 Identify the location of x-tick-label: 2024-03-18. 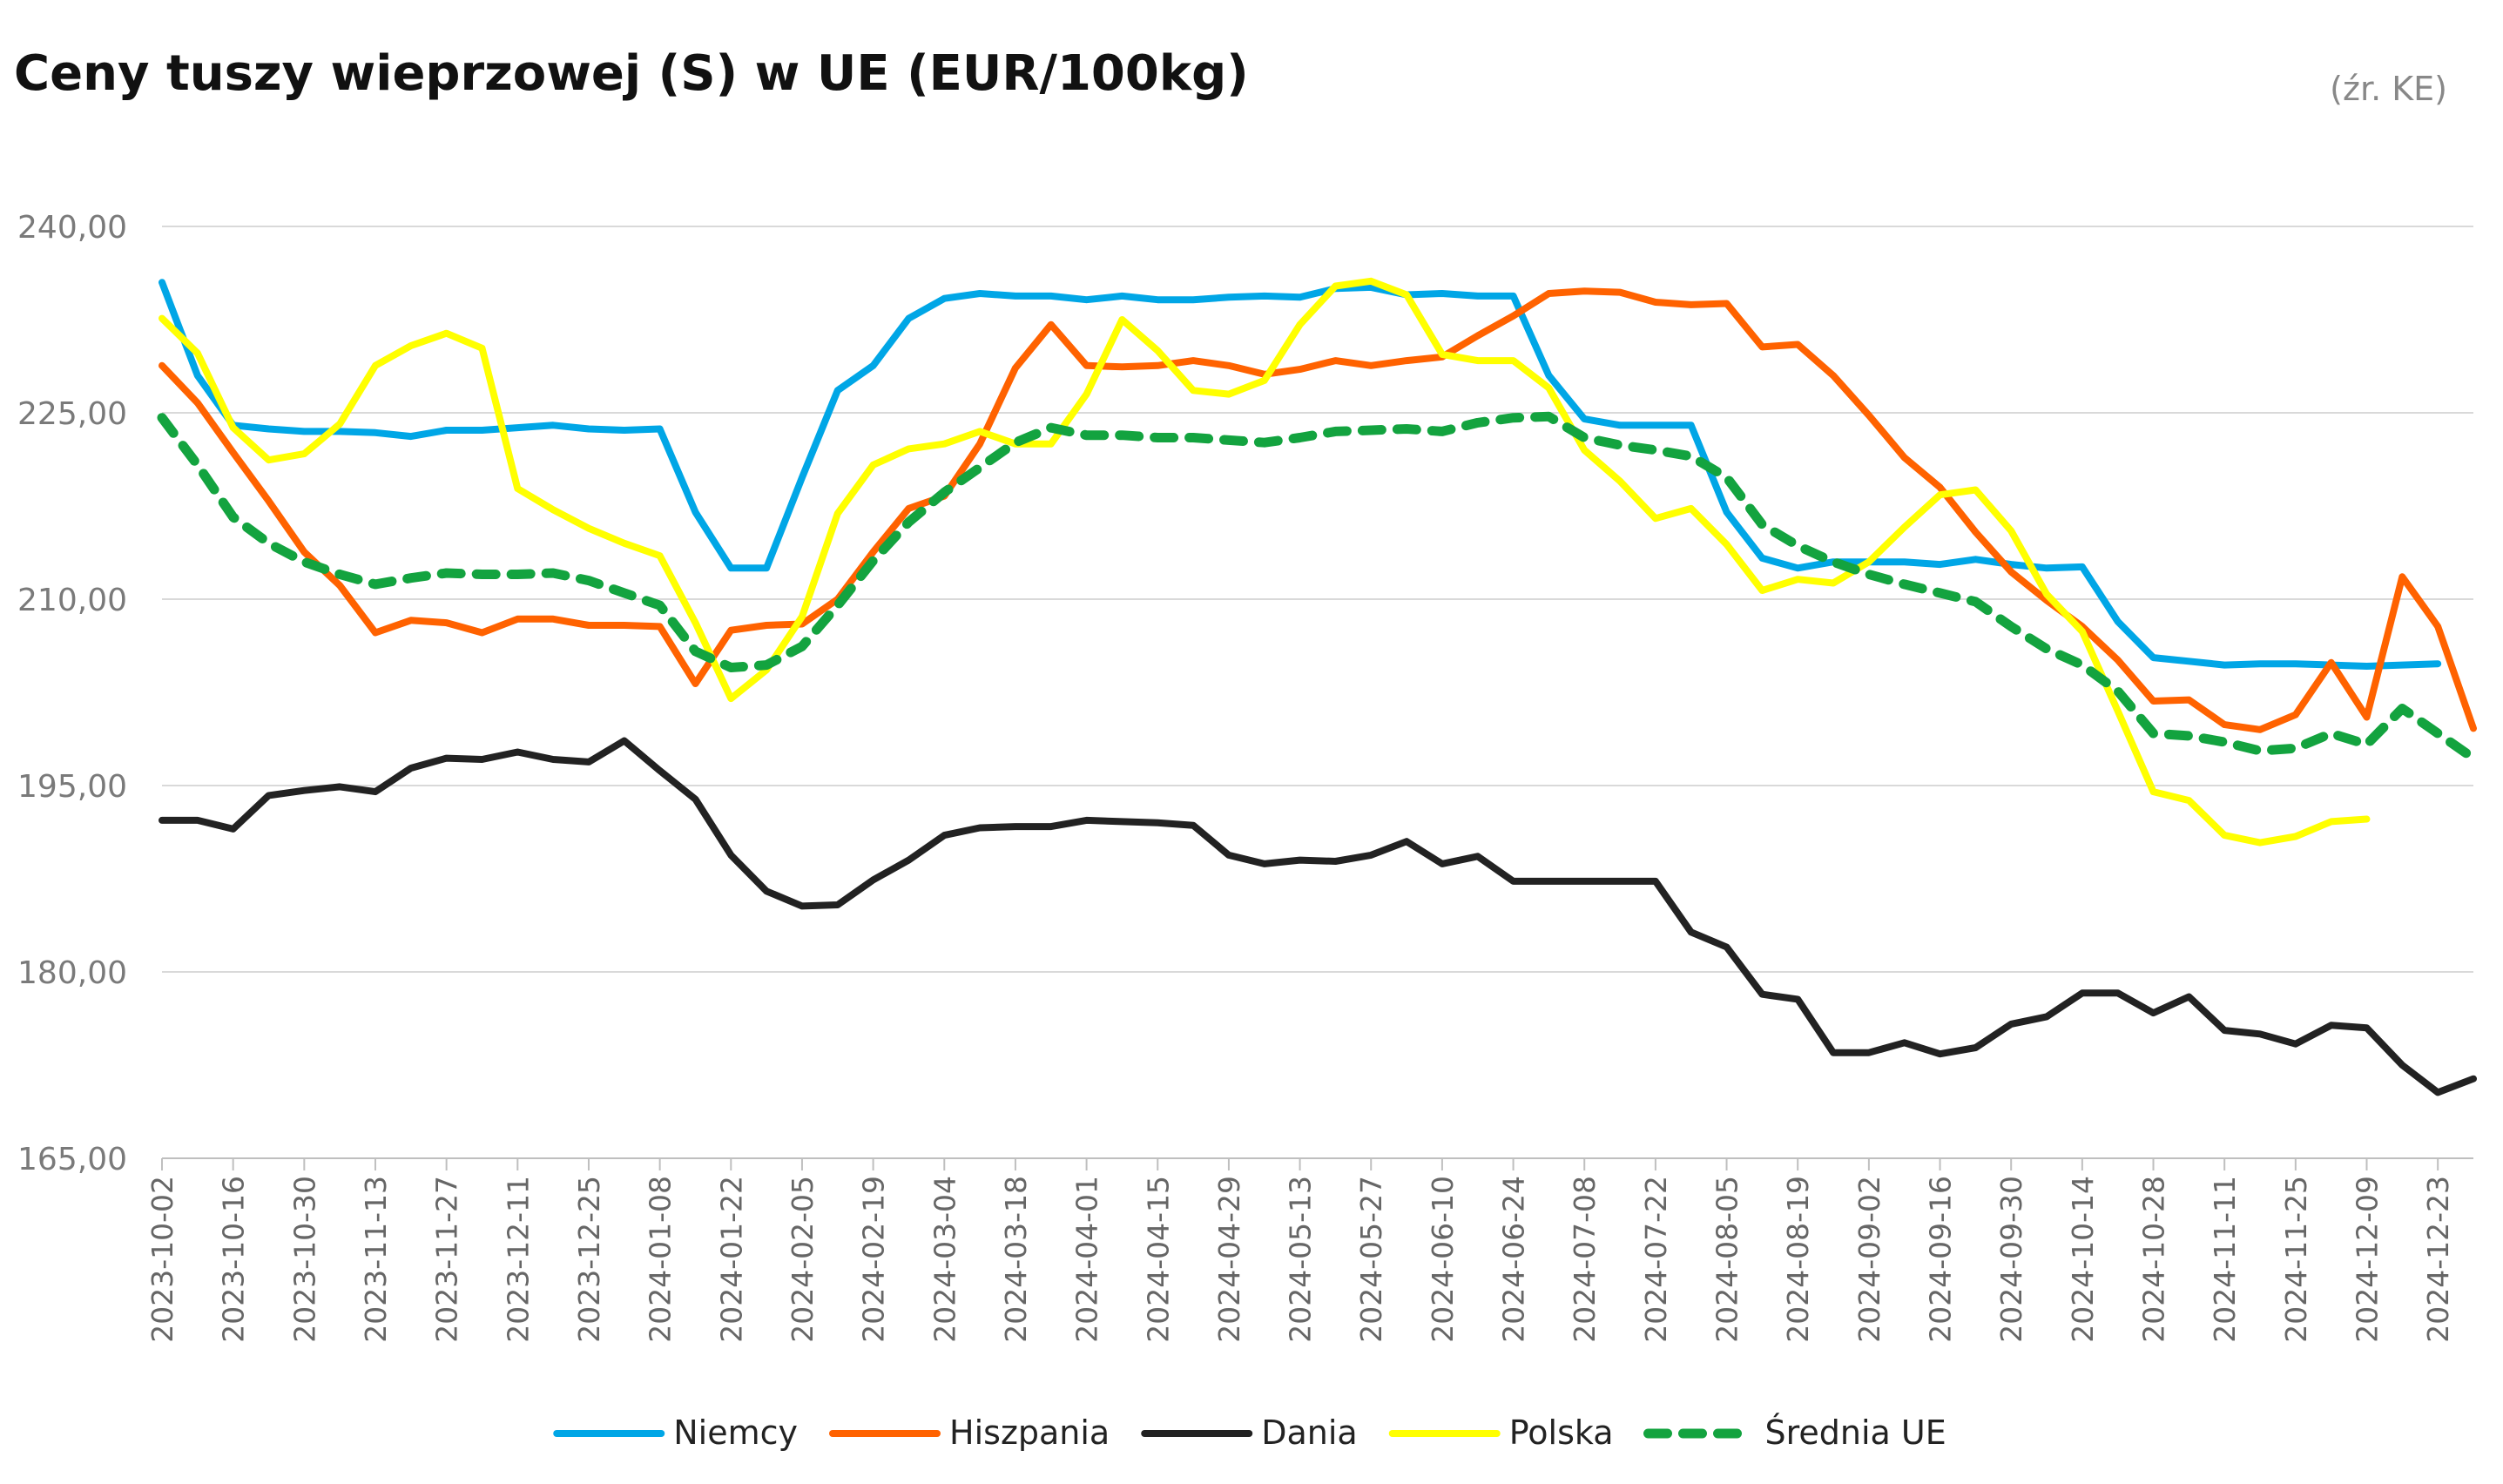
(1016, 1259).